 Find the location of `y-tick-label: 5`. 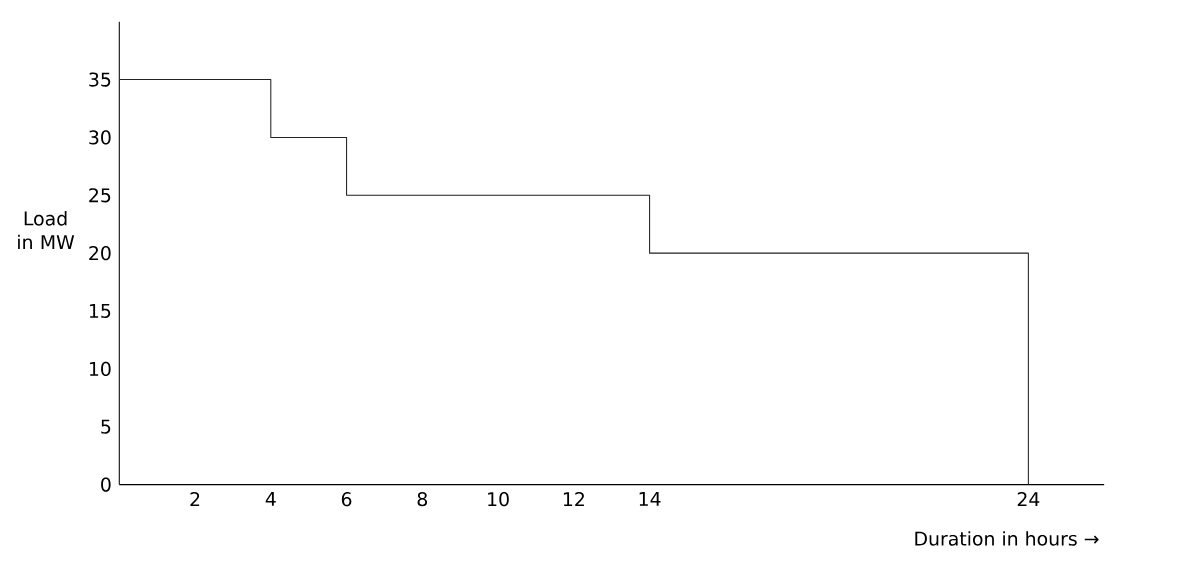

y-tick-label: 5 is located at coordinates (106, 426).